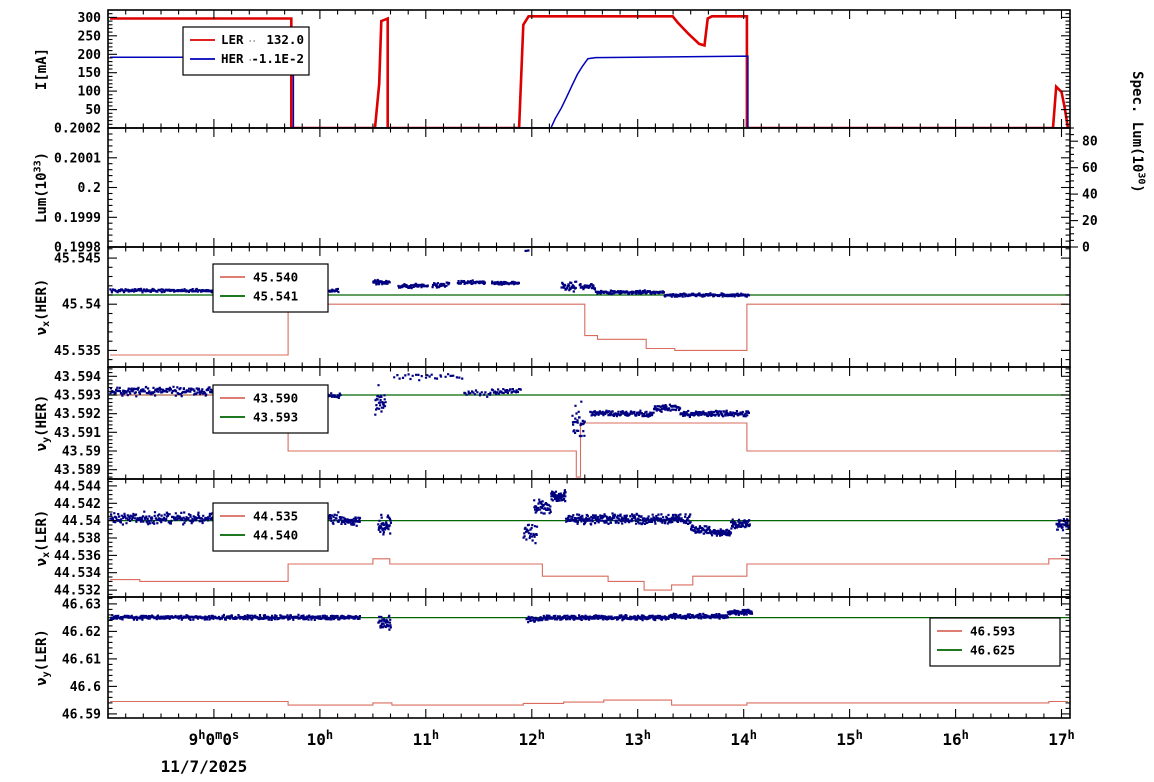 This screenshot has height=782, width=1154. I want to click on y-axis-title: νx(LER), so click(43, 538).